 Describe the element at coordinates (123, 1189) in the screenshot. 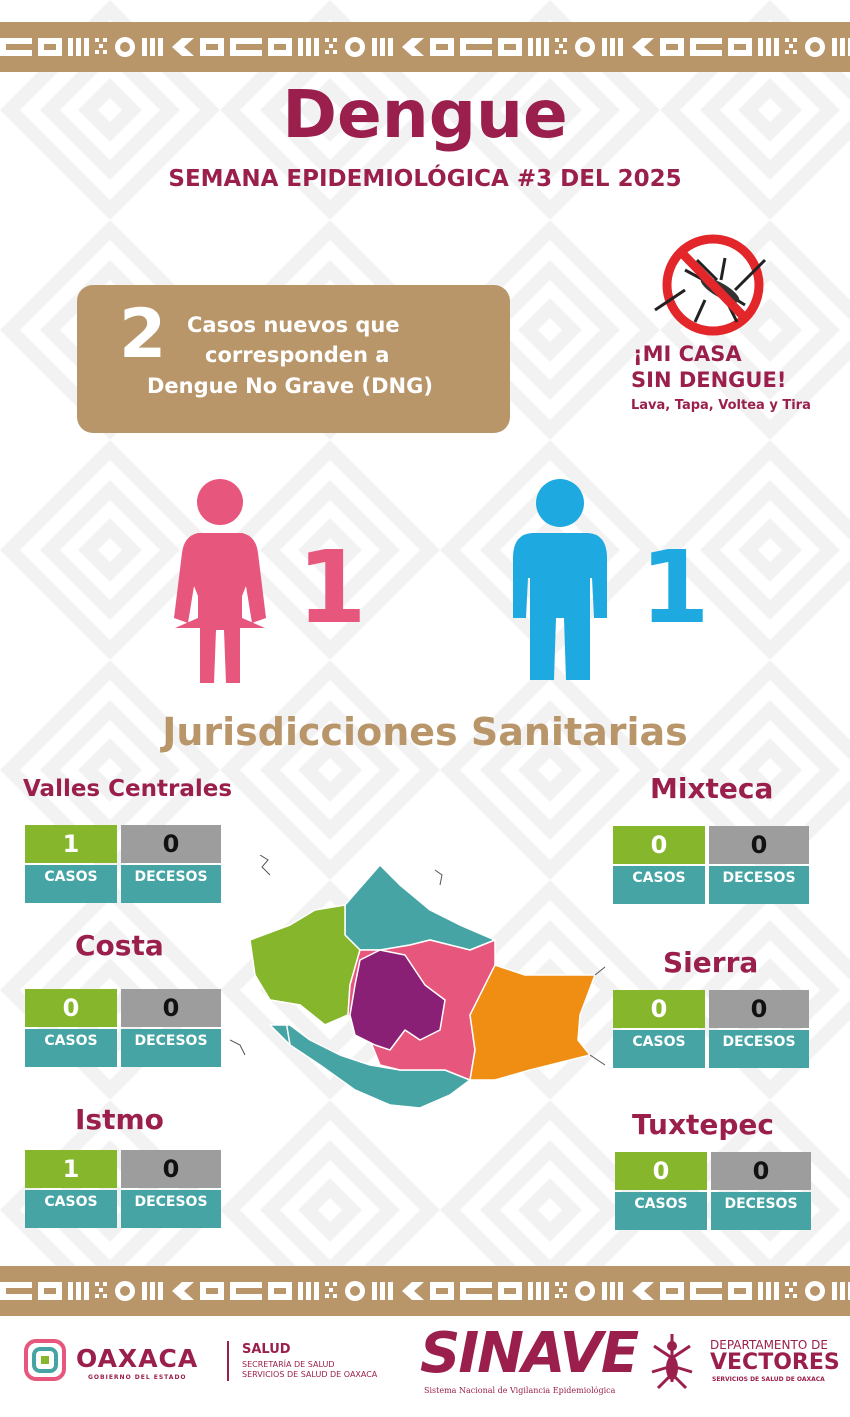

I see `jurisdiction-stats-istmo: 1 0 CASOS DECESOS` at that location.